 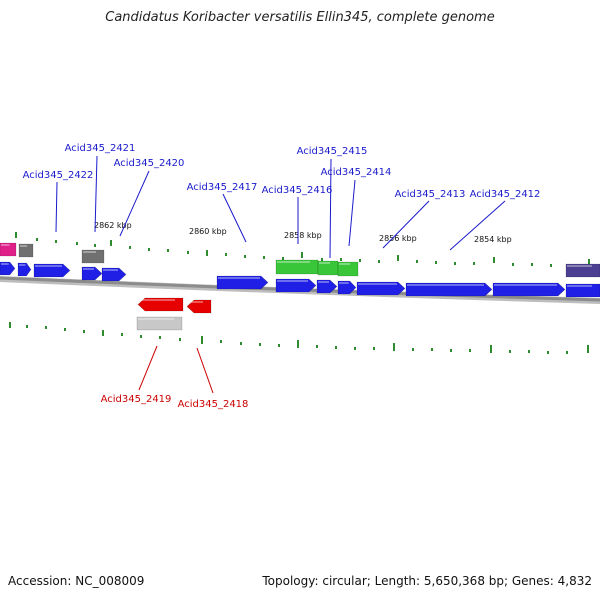 What do you see at coordinates (303, 235) in the screenshot?
I see `scale-label: 2858 kbp` at bounding box center [303, 235].